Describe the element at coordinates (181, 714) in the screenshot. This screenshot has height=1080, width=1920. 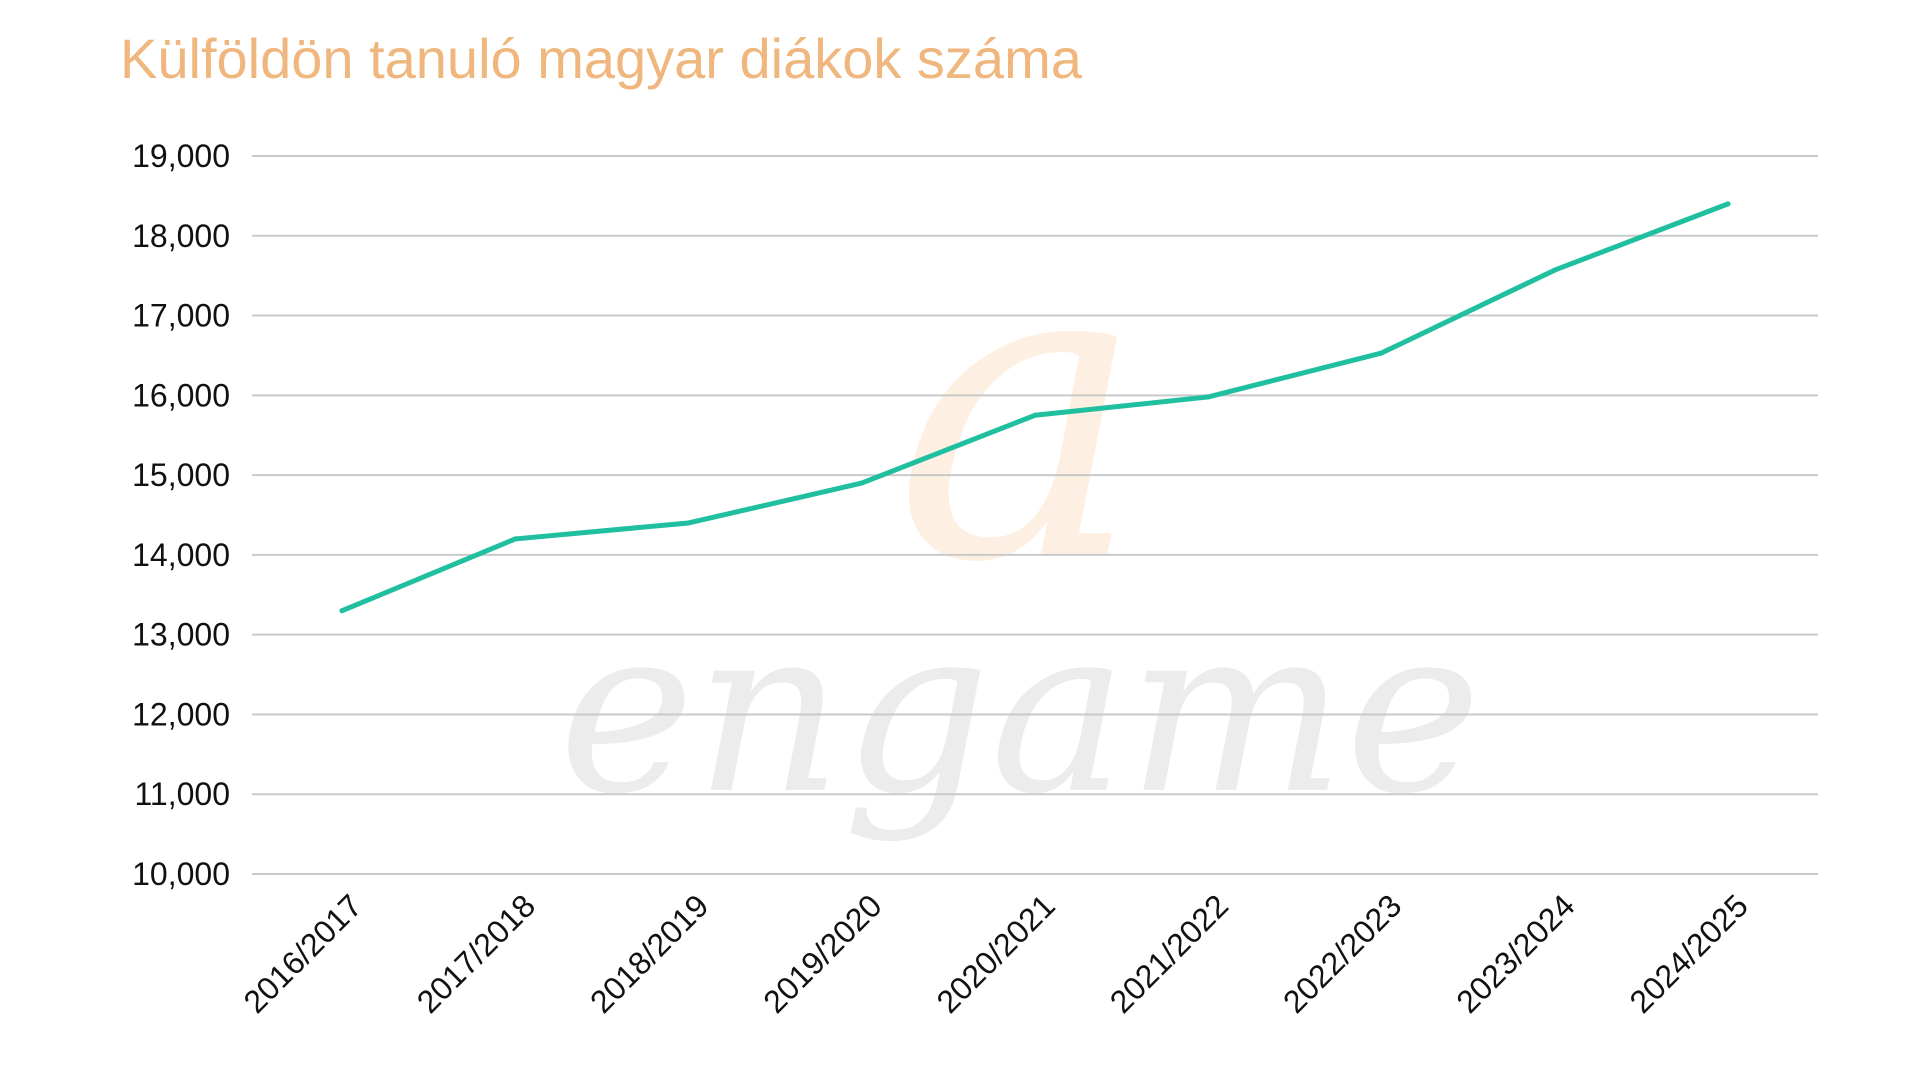
I see `y-tick-label: 12,000` at that location.